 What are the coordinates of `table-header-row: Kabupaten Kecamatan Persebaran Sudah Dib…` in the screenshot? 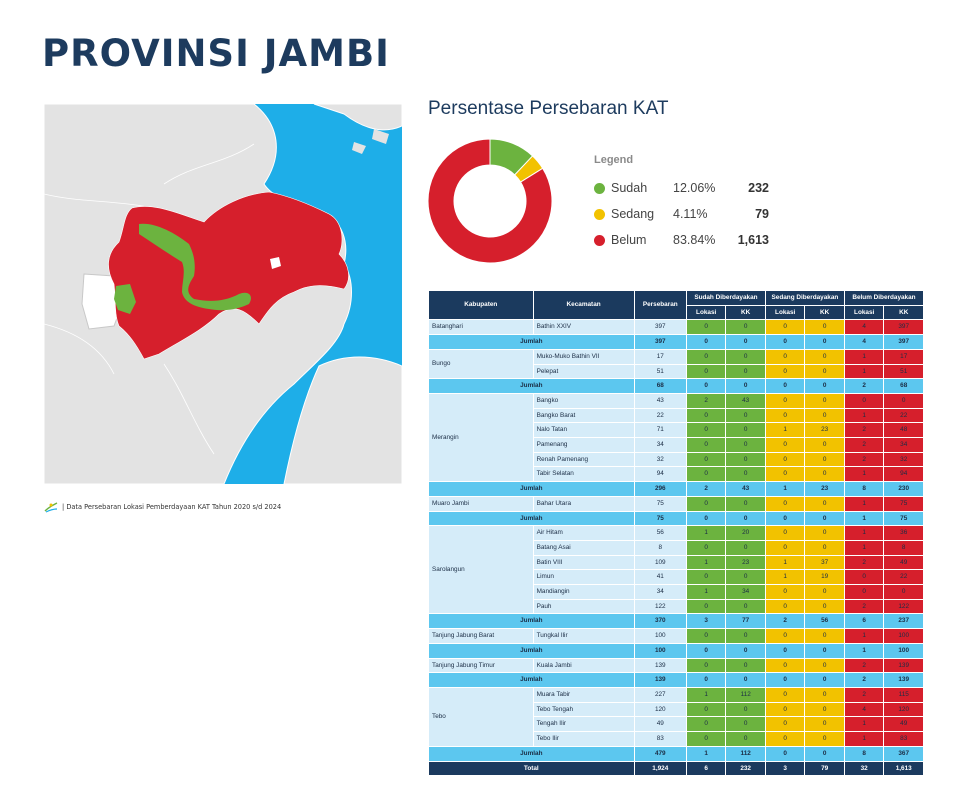 It's located at (676, 305).